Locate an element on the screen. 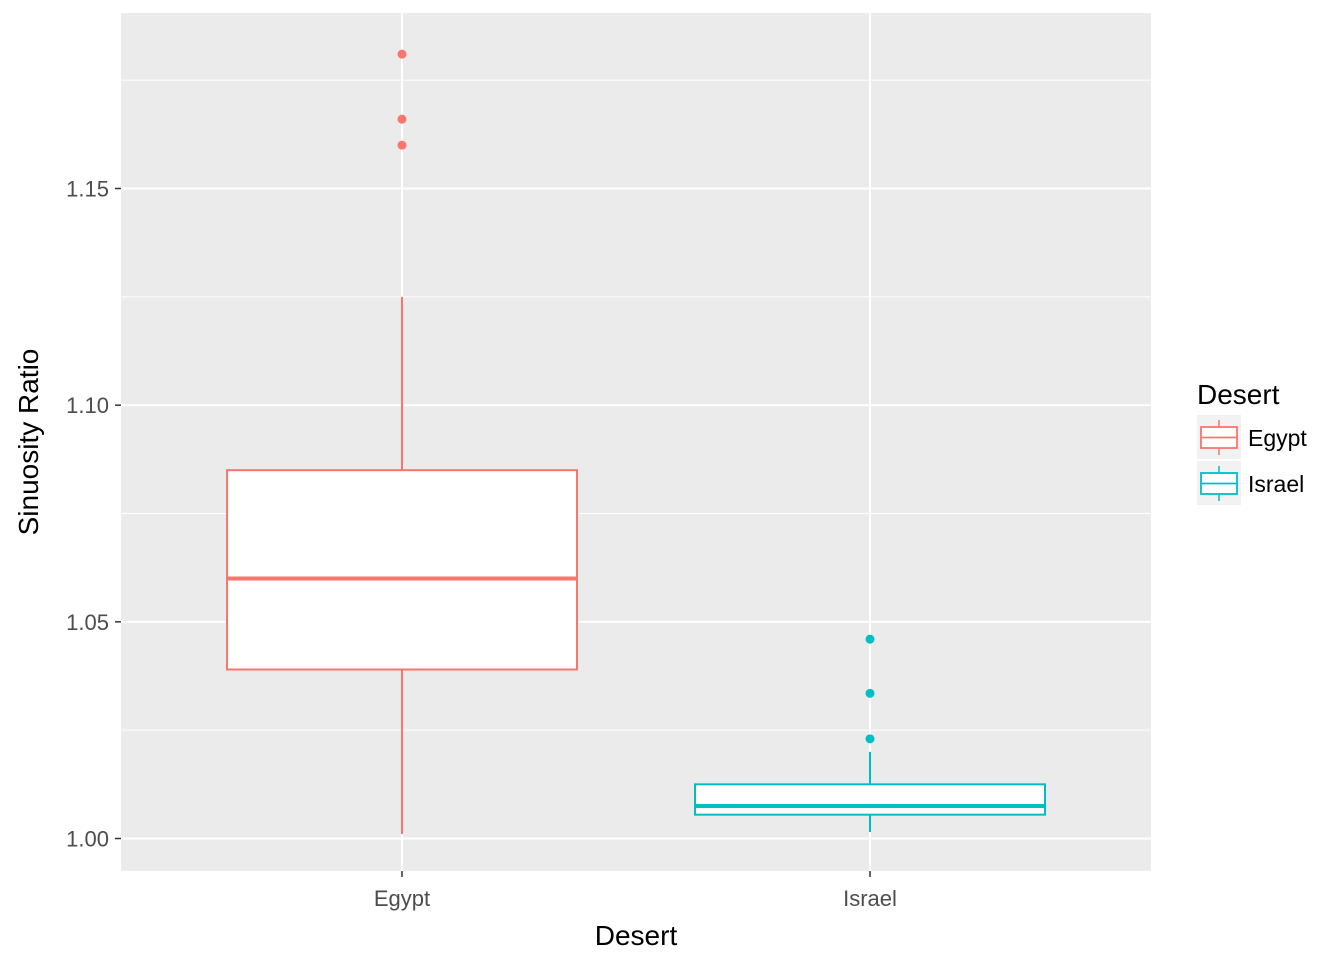 The height and width of the screenshot is (960, 1344). box-israel is located at coordinates (870, 733).